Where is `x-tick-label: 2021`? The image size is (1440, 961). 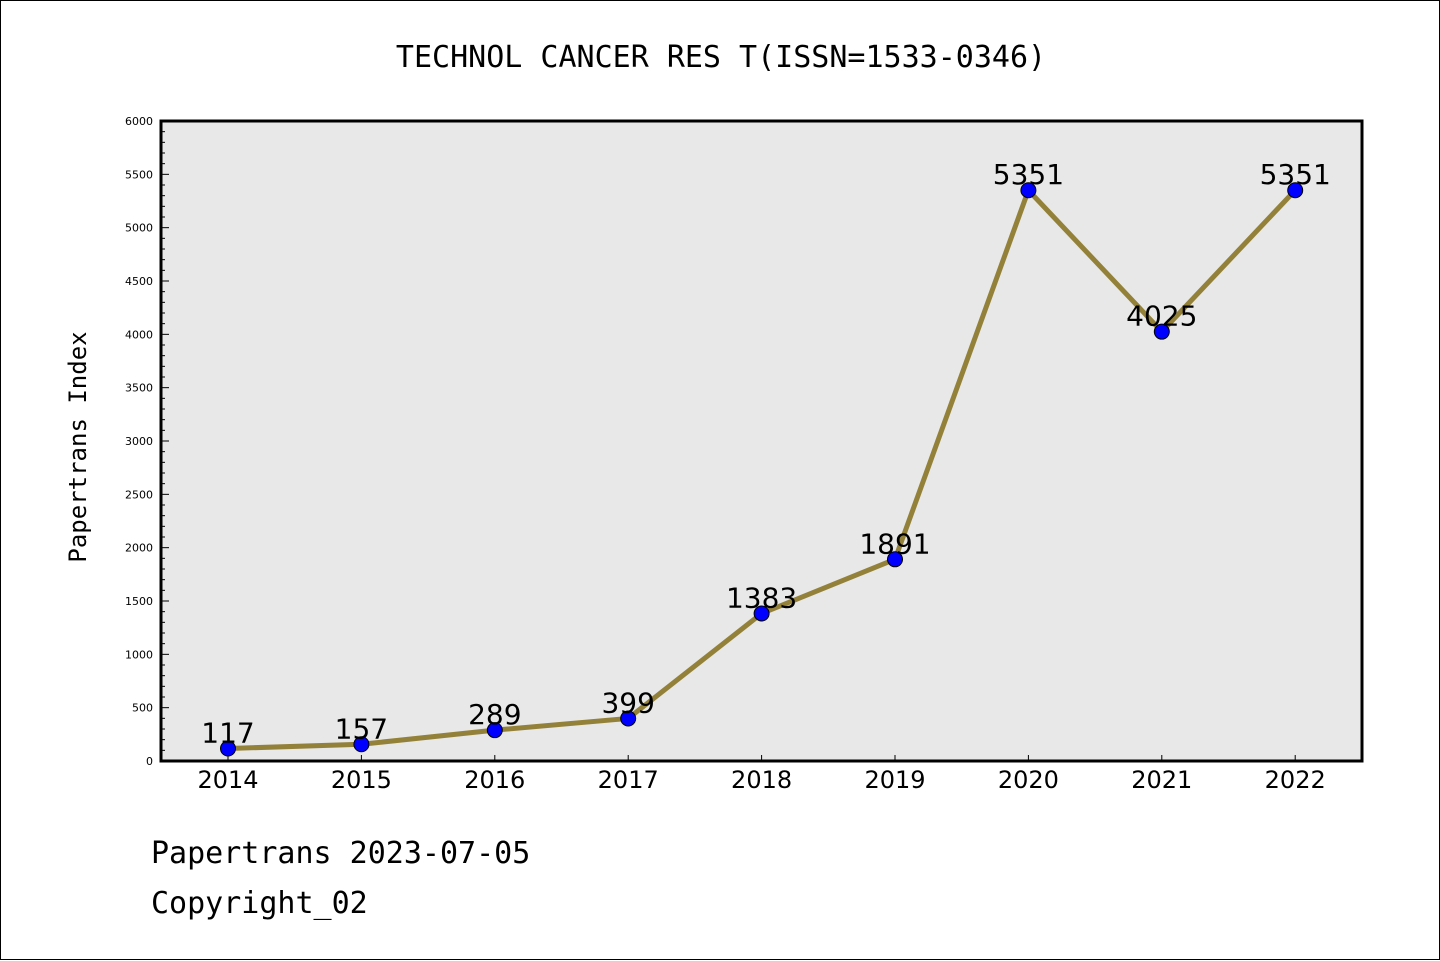
x-tick-label: 2021 is located at coordinates (1161, 780).